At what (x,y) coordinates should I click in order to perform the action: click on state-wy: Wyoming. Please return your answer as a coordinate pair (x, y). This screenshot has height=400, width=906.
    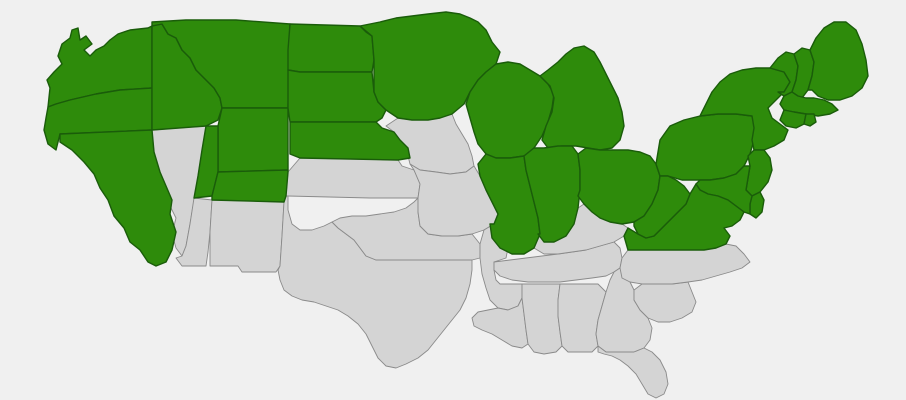
    Looking at the image, I should click on (253, 140).